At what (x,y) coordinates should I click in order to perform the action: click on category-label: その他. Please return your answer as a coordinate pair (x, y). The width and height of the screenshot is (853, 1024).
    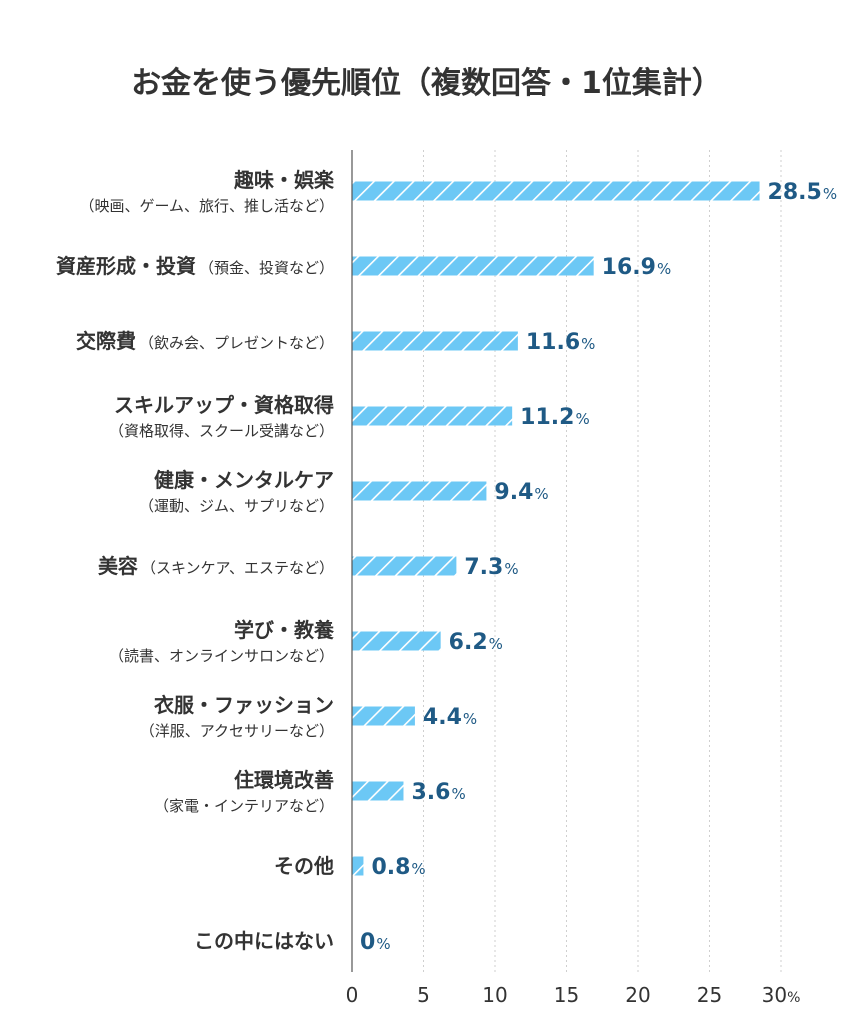
    Looking at the image, I should click on (304, 866).